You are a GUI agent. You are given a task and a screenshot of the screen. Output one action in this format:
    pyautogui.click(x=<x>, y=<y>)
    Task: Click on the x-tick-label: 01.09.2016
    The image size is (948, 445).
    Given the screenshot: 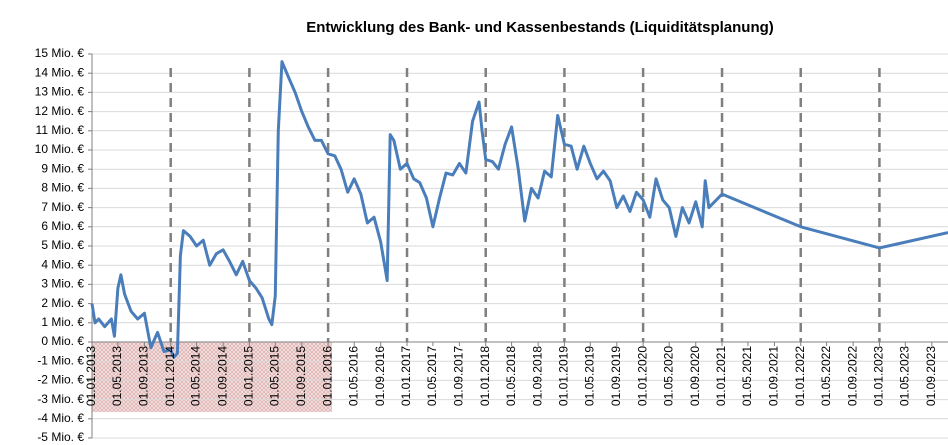 What is the action you would take?
    pyautogui.click(x=380, y=376)
    